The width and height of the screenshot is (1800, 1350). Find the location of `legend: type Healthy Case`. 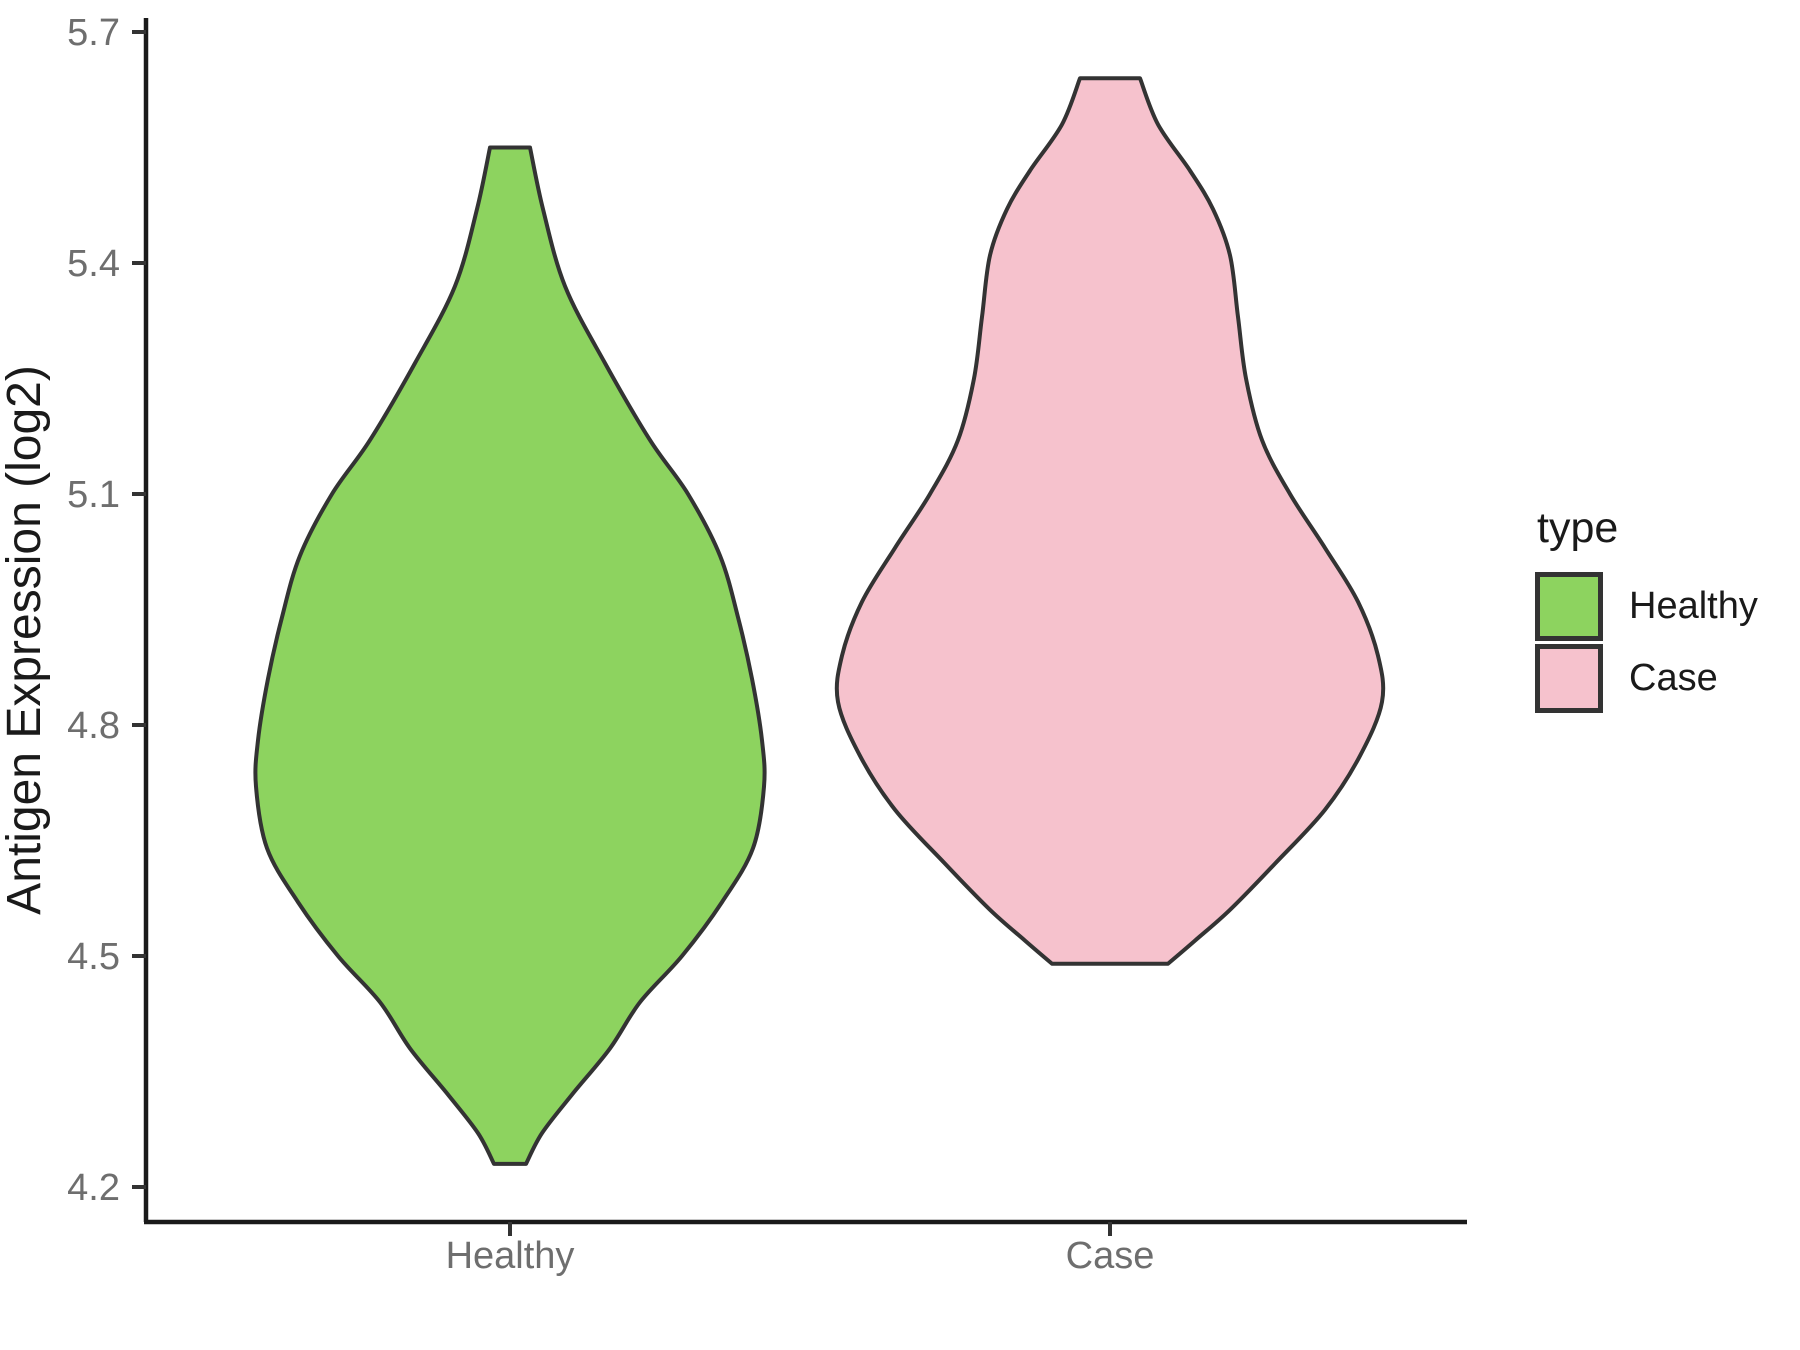

legend: type Healthy Case is located at coordinates (1646, 610).